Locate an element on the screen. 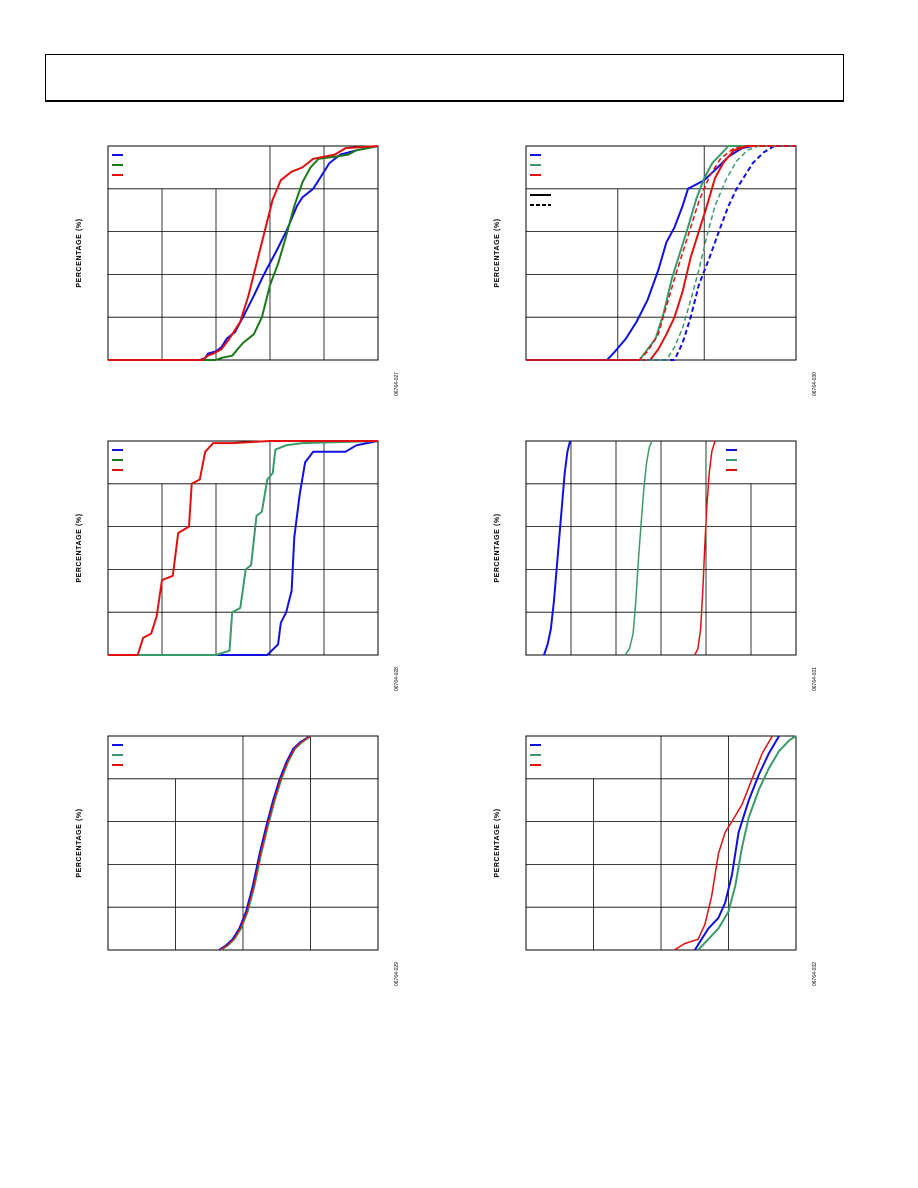 The height and width of the screenshot is (1188, 918). figure-id: 06764-030 is located at coordinates (815, 384).